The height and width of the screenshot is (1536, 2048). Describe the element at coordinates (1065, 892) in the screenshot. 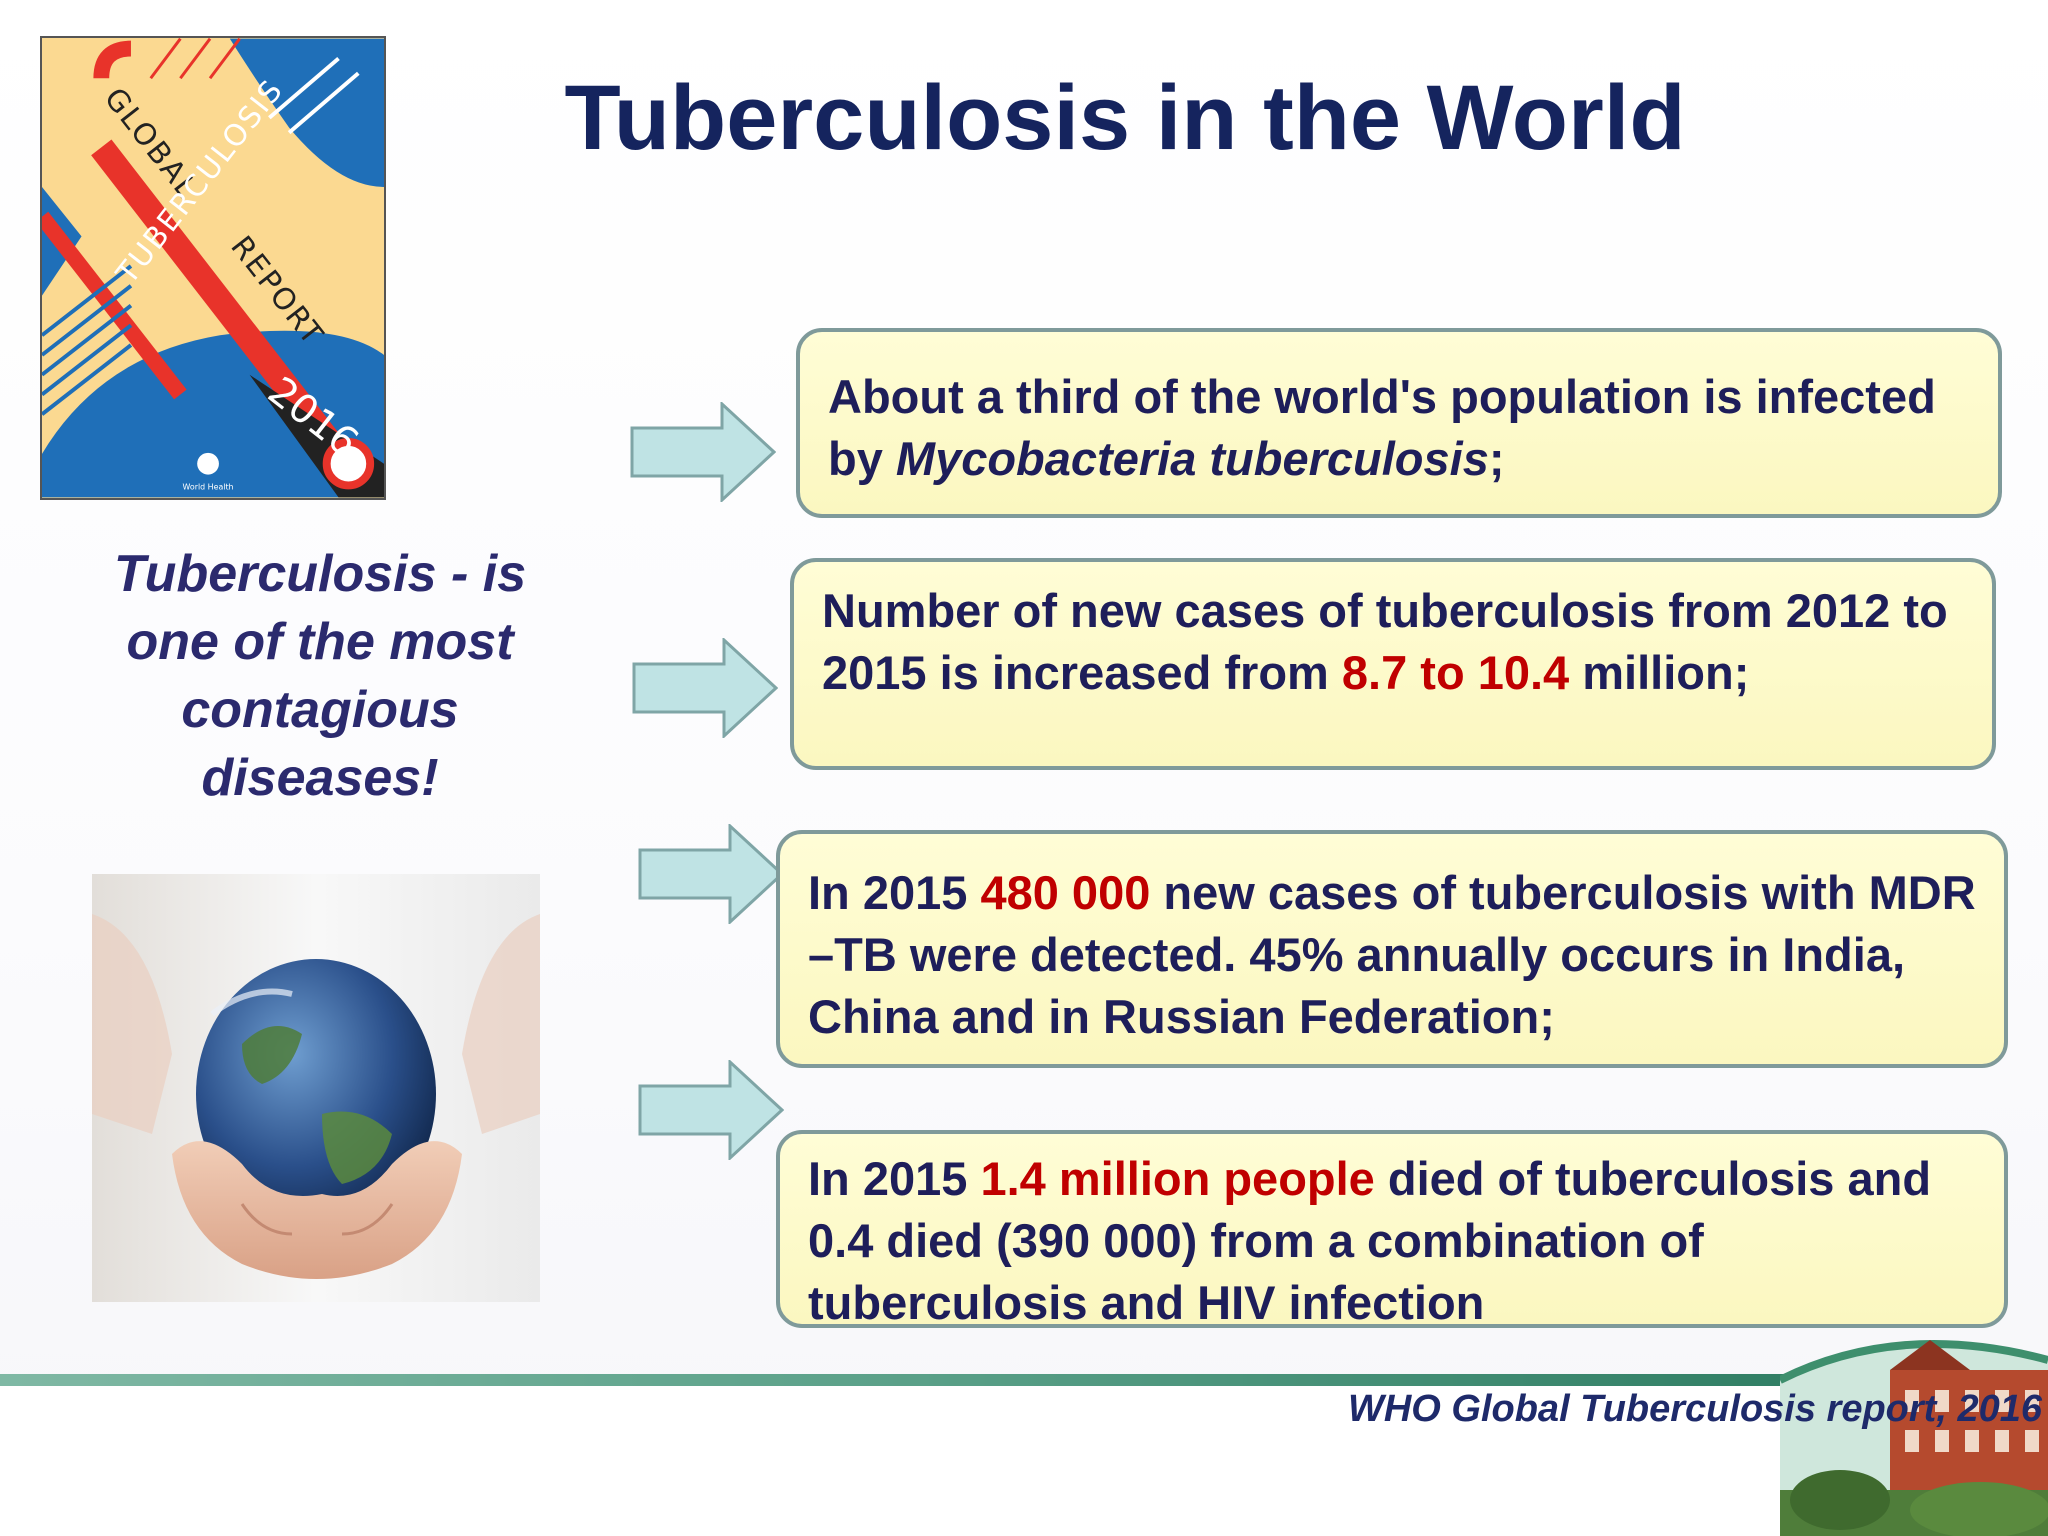

I see `fact-highlight: 480 000` at that location.